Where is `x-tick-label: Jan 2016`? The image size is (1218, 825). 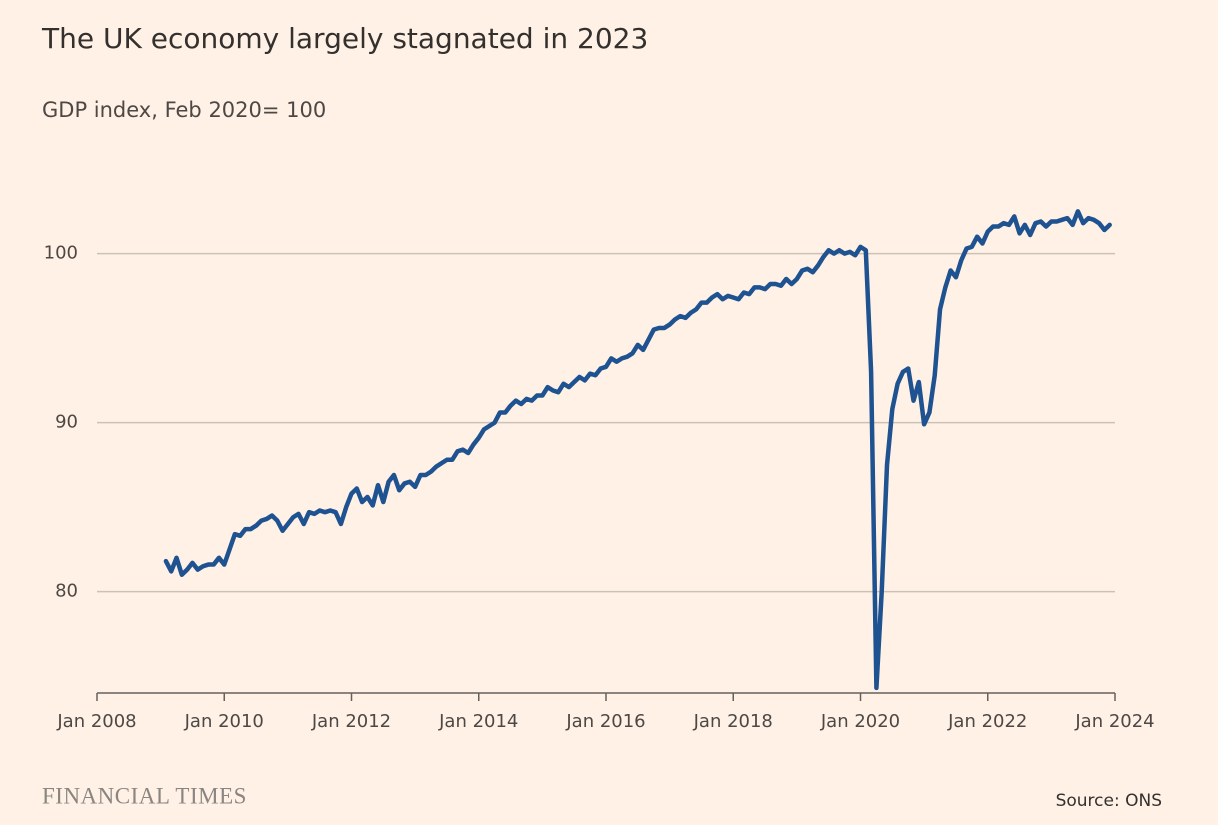 x-tick-label: Jan 2016 is located at coordinates (605, 721).